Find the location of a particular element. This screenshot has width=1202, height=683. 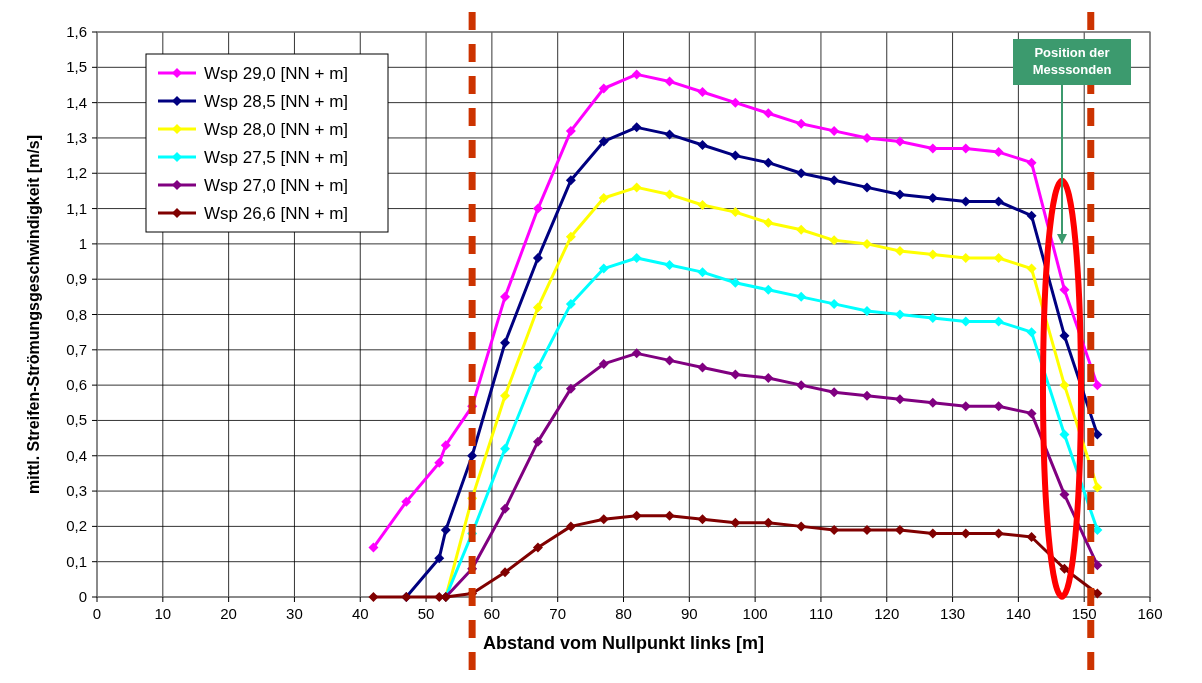

x-tick-label: 140 is located at coordinates (1018, 613).